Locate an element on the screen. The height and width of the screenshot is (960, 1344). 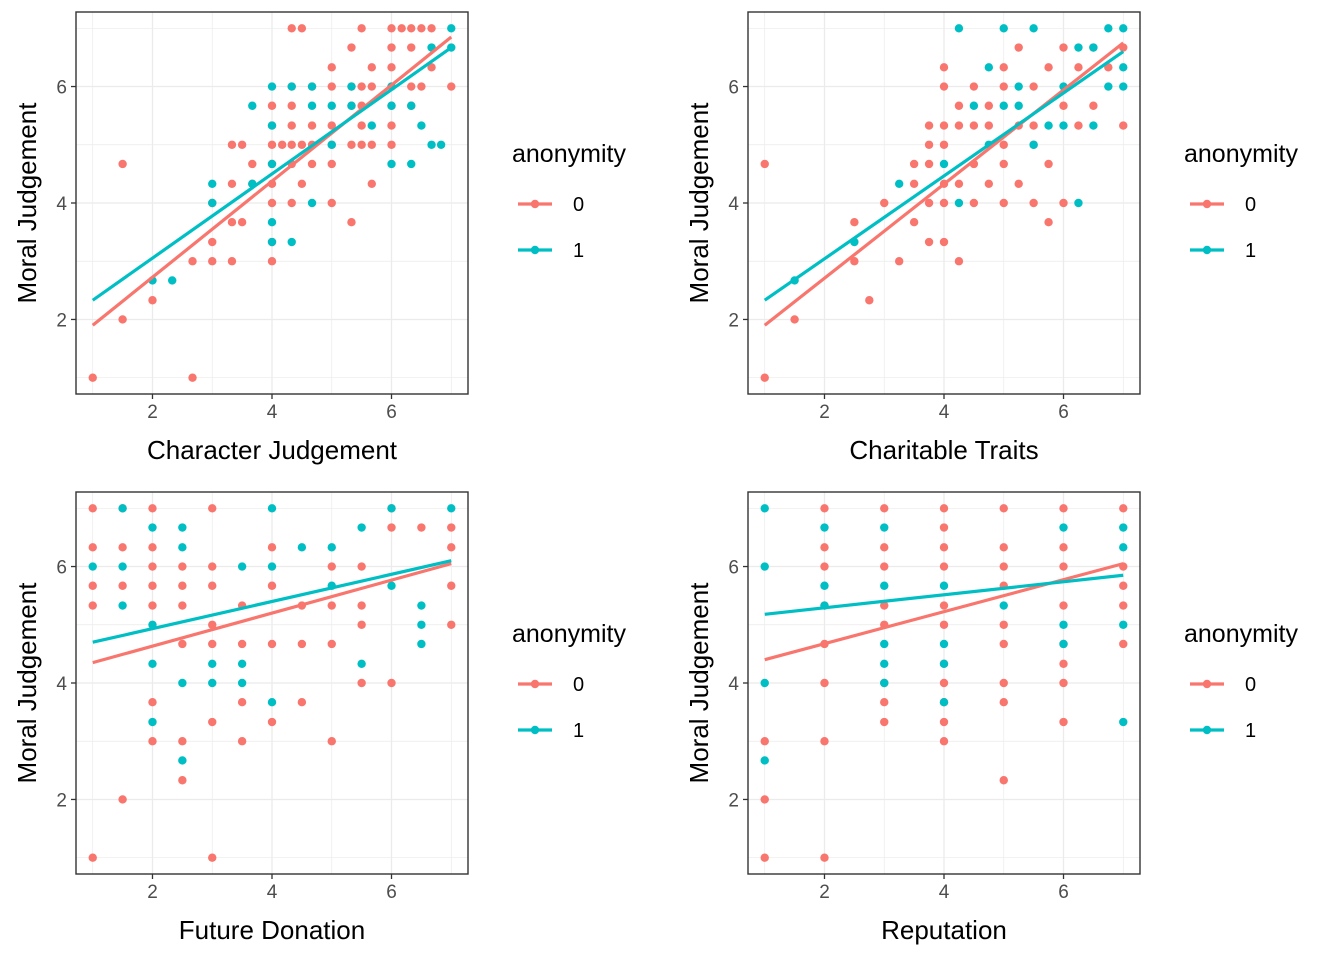
x-axis-title: Future Donation is located at coordinates (272, 930).